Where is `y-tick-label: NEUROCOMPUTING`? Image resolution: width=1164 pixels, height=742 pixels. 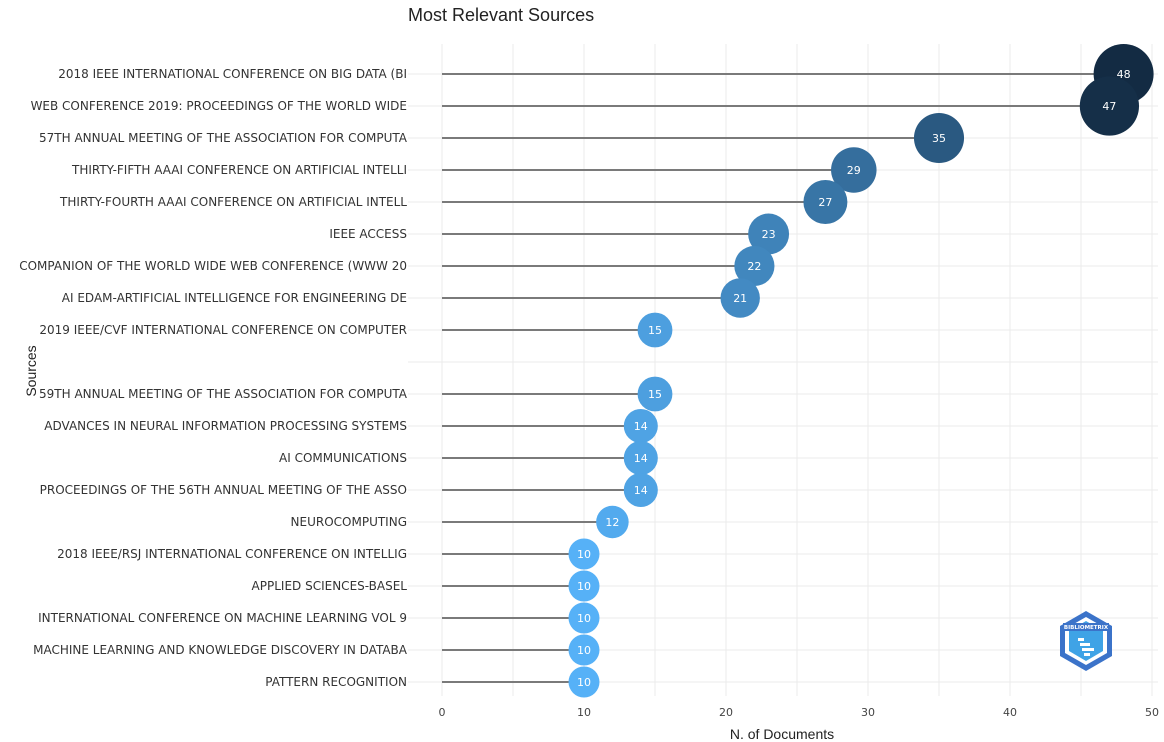 y-tick-label: NEUROCOMPUTING is located at coordinates (349, 522).